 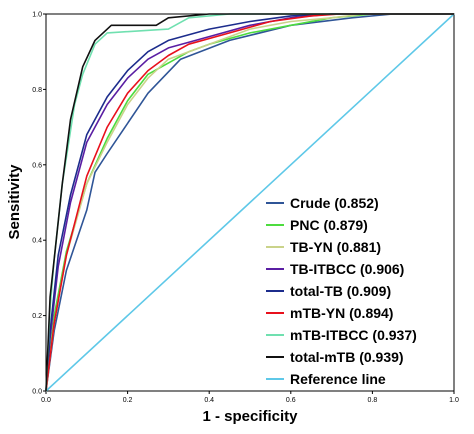 What do you see at coordinates (353, 335) in the screenshot?
I see `legend-label: mTB-ITBCC (0.937)` at bounding box center [353, 335].